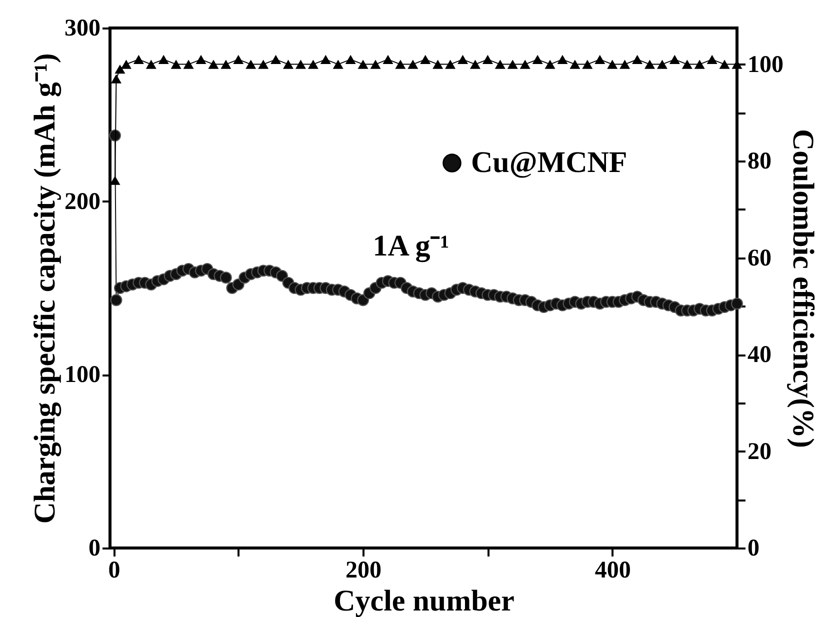 The image size is (826, 617). Describe the element at coordinates (760, 161) in the screenshot. I see `y2-tick-label: 80` at that location.